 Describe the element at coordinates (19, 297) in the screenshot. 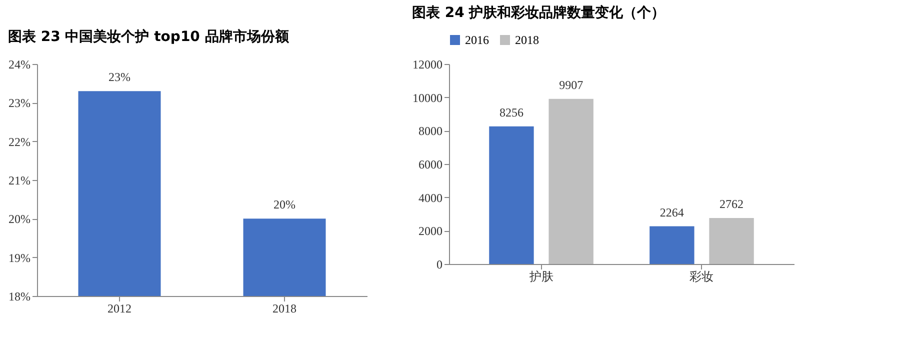

I see `y-tick-label: 18%` at that location.